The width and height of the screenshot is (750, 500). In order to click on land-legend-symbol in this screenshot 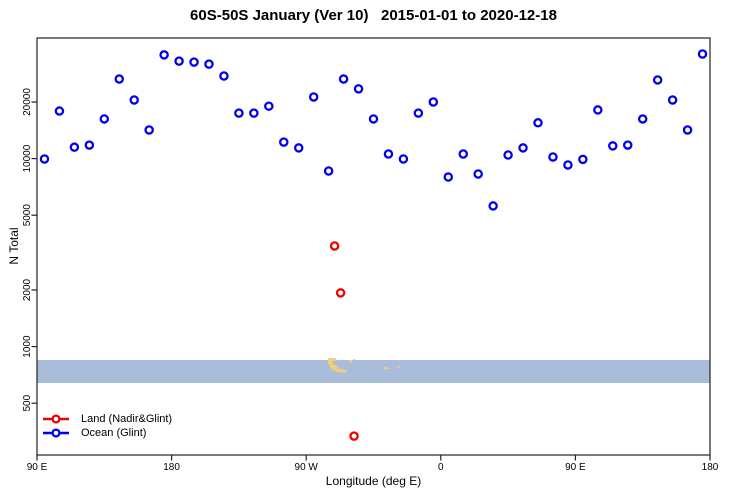, I will do `click(56, 419)`.